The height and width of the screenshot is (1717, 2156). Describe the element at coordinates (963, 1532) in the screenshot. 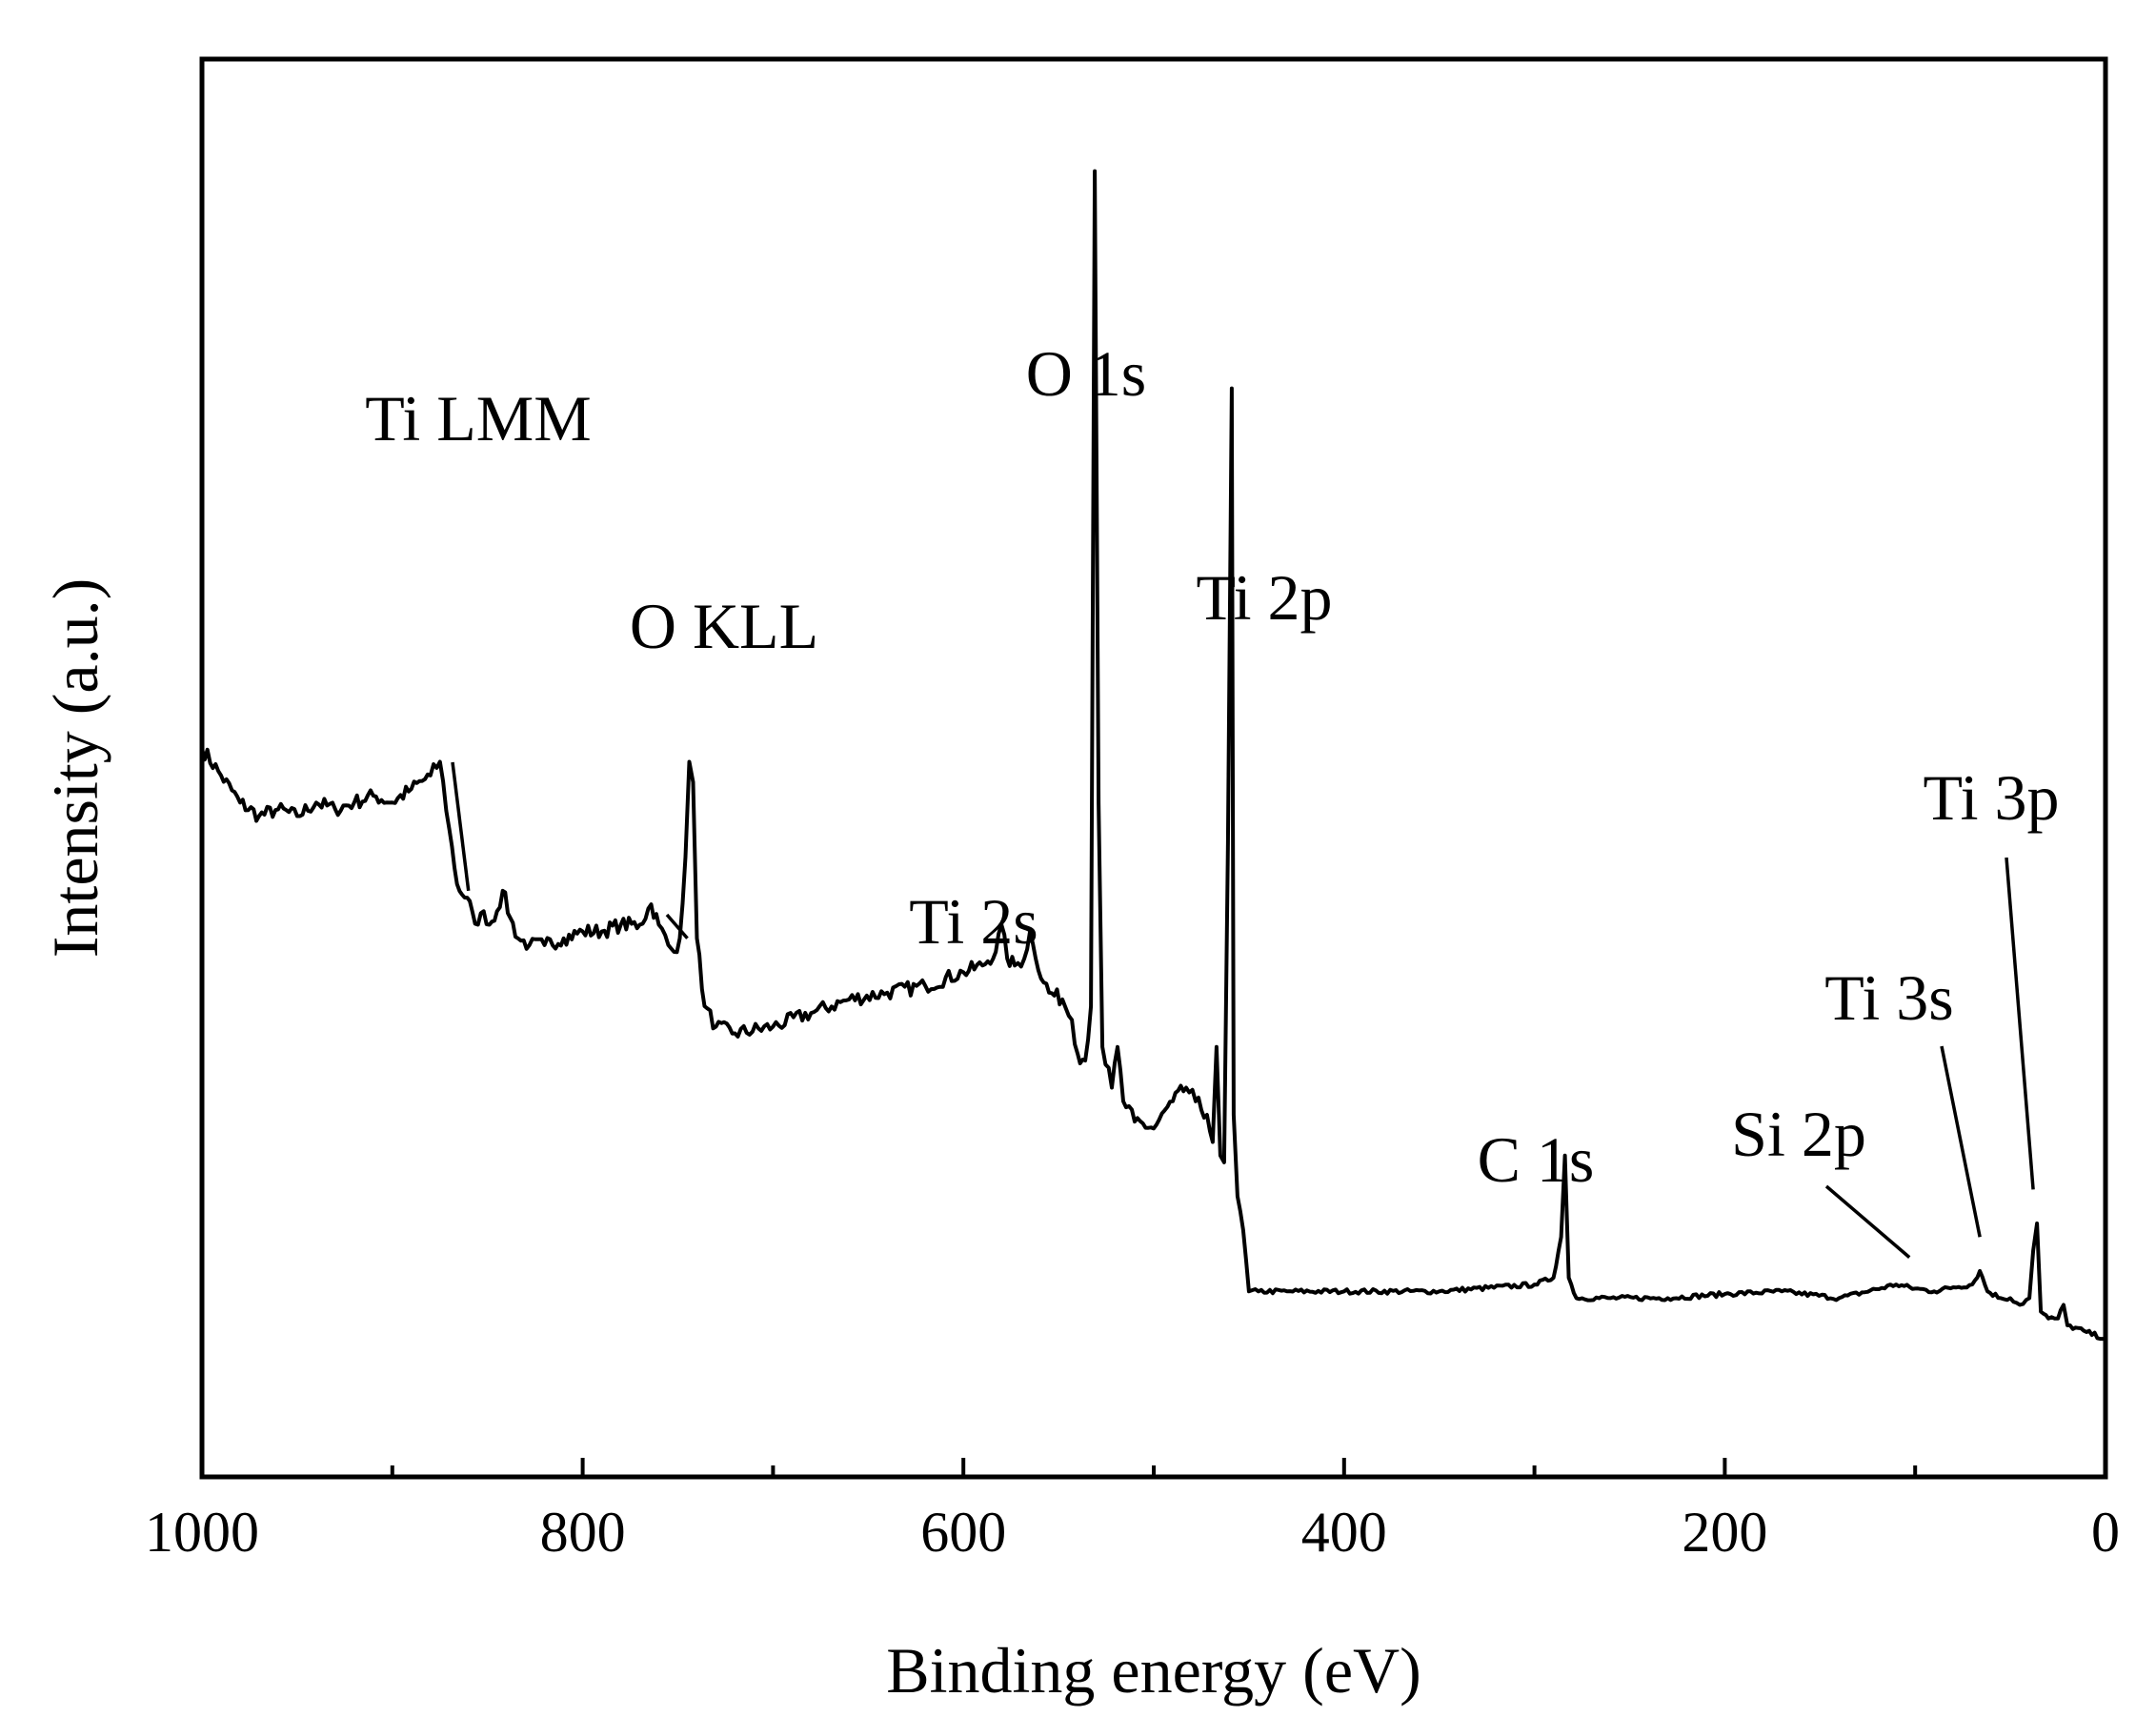

I see `x-tick-label: 600` at that location.